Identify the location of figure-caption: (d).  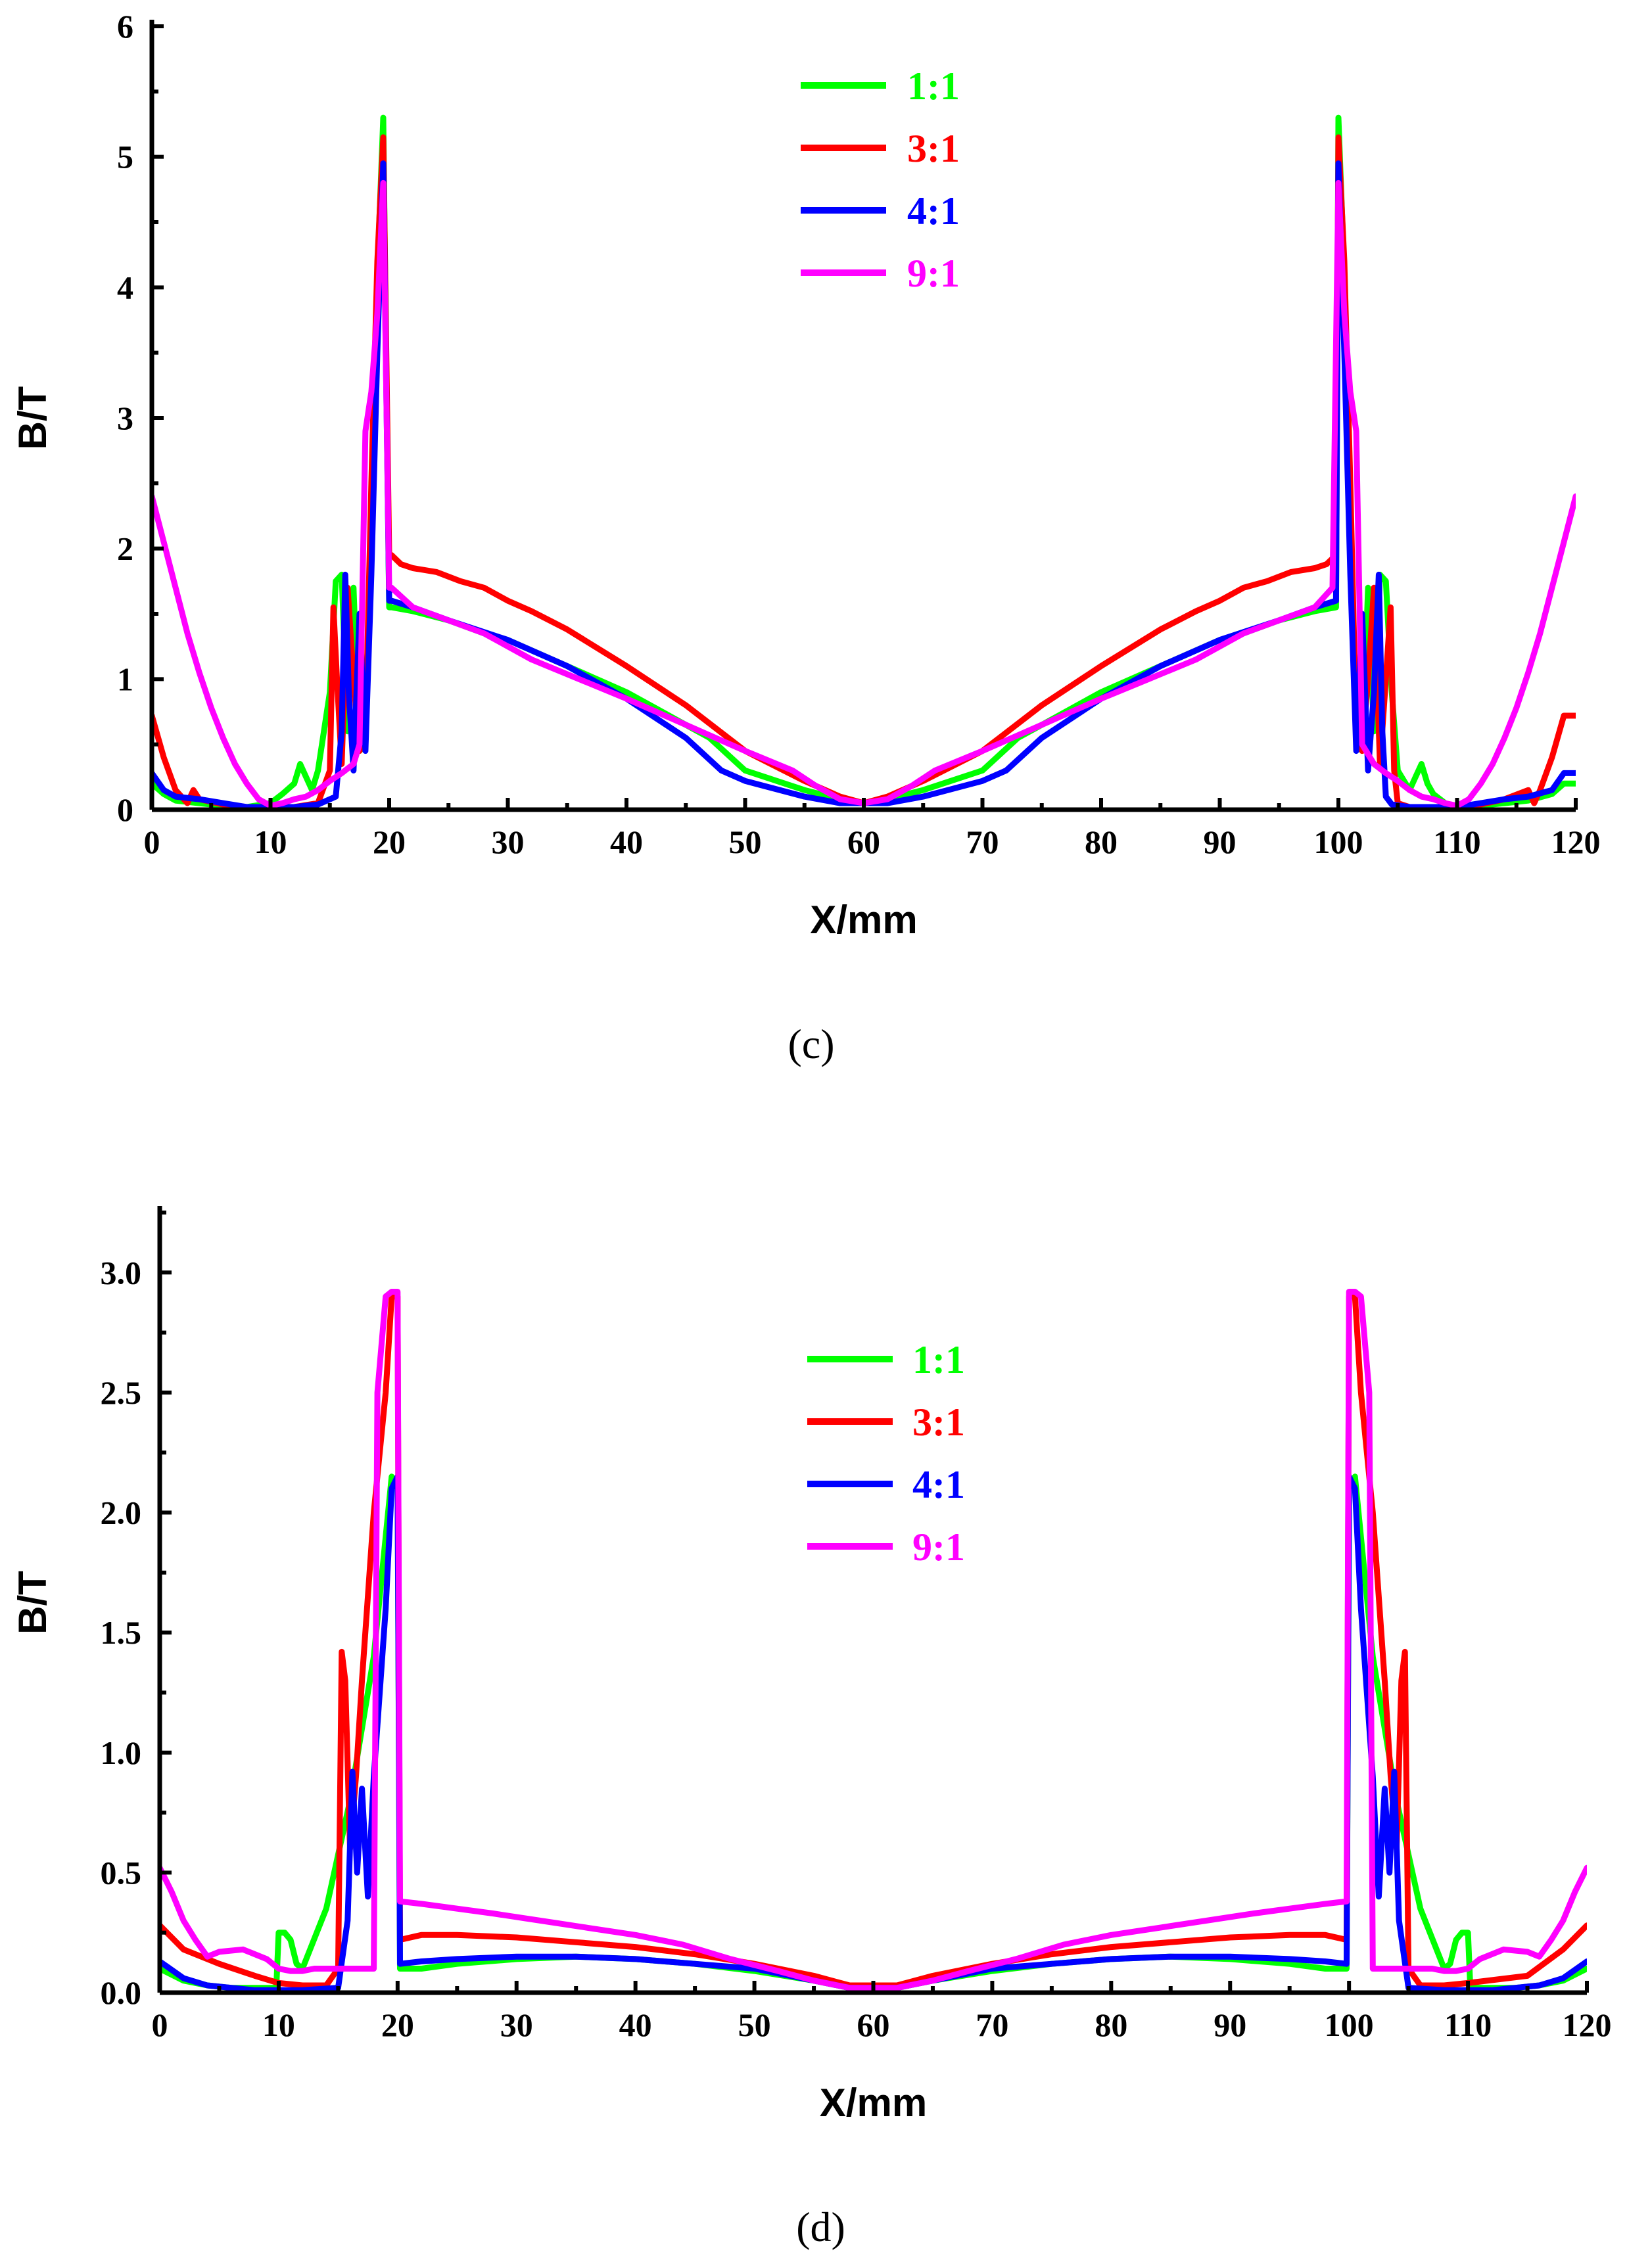
(821, 2227).